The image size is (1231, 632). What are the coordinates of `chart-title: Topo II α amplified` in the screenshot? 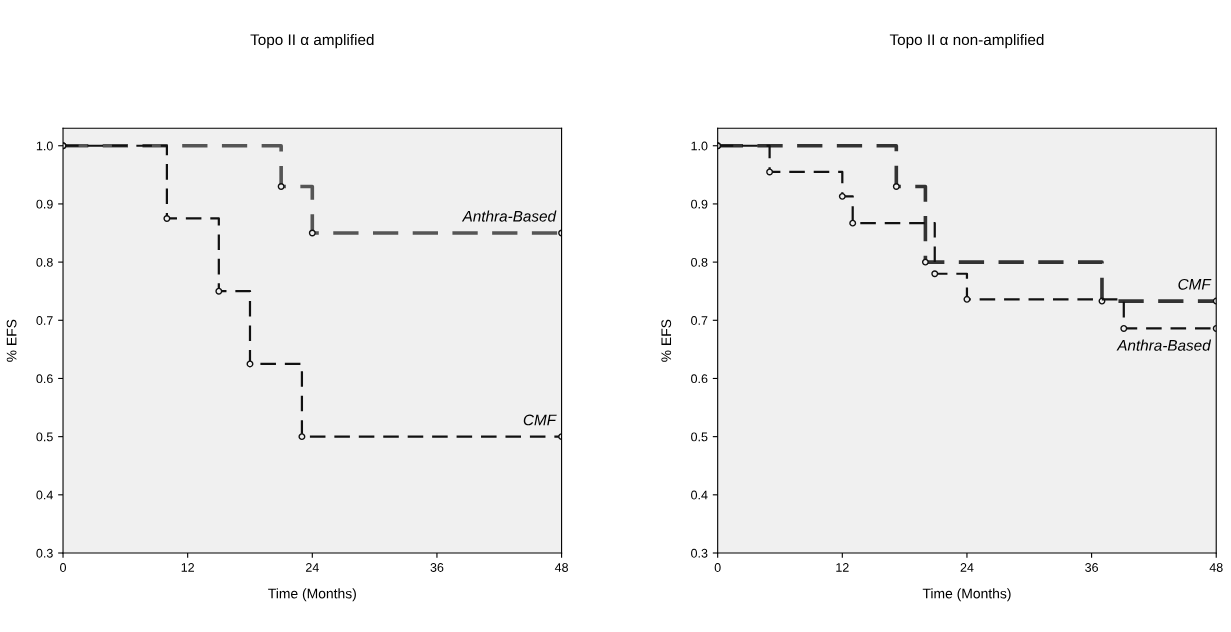 It's located at (312, 41).